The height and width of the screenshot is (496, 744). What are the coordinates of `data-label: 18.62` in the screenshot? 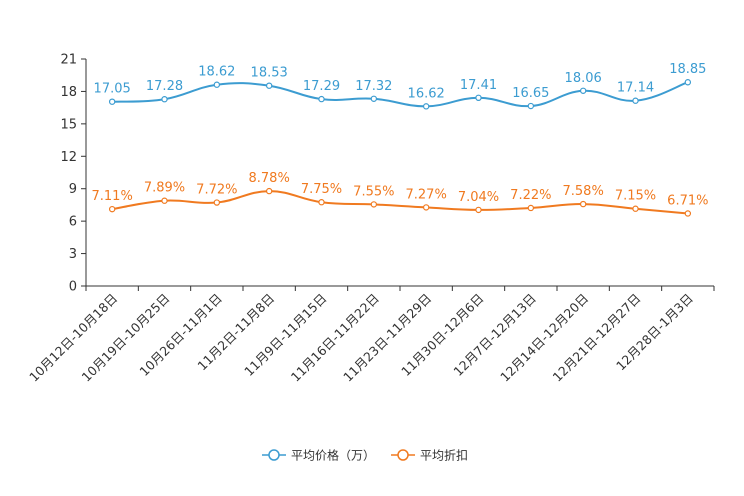 It's located at (216, 72).